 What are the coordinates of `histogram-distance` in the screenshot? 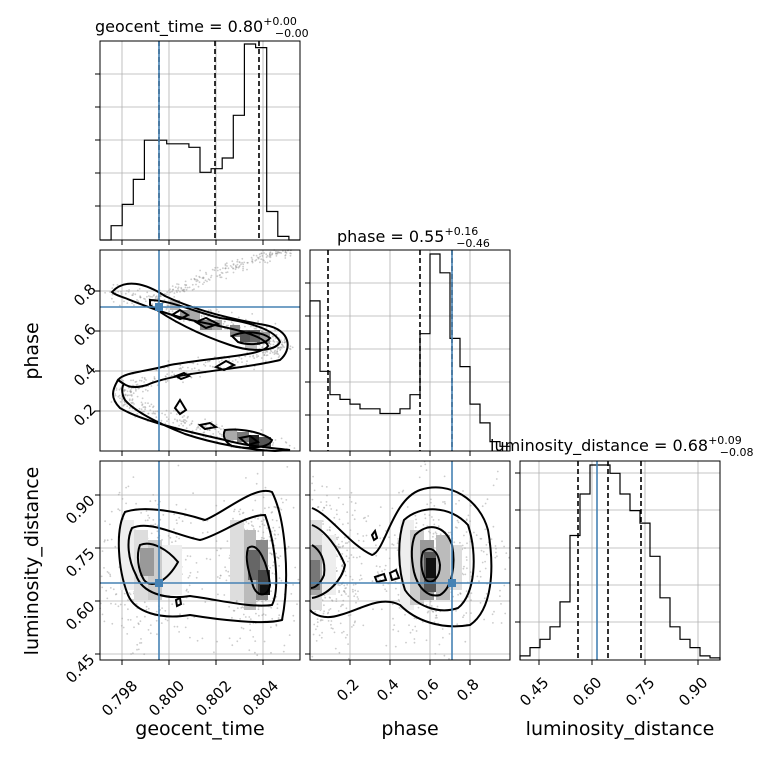 It's located at (620, 562).